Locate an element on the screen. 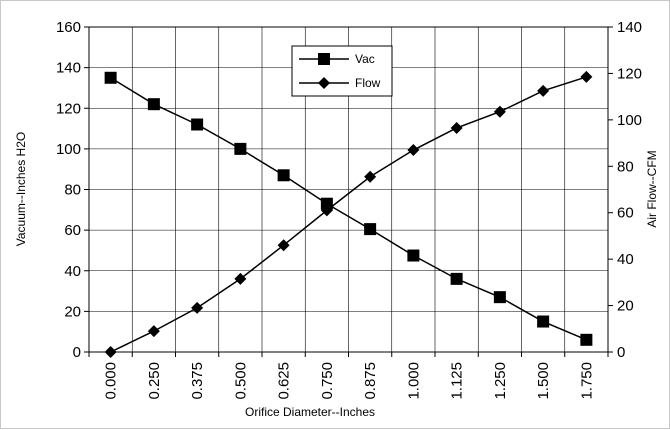  right-tick-label: 40 is located at coordinates (625, 259).